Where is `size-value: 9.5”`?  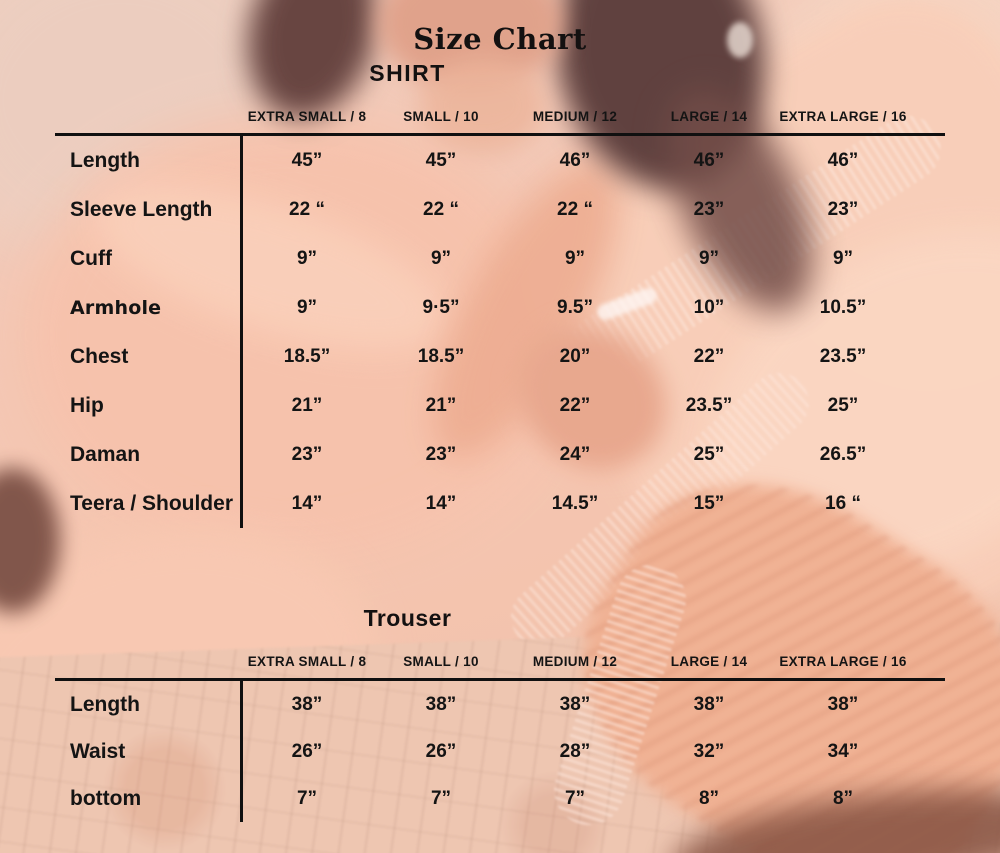 size-value: 9.5” is located at coordinates (575, 307).